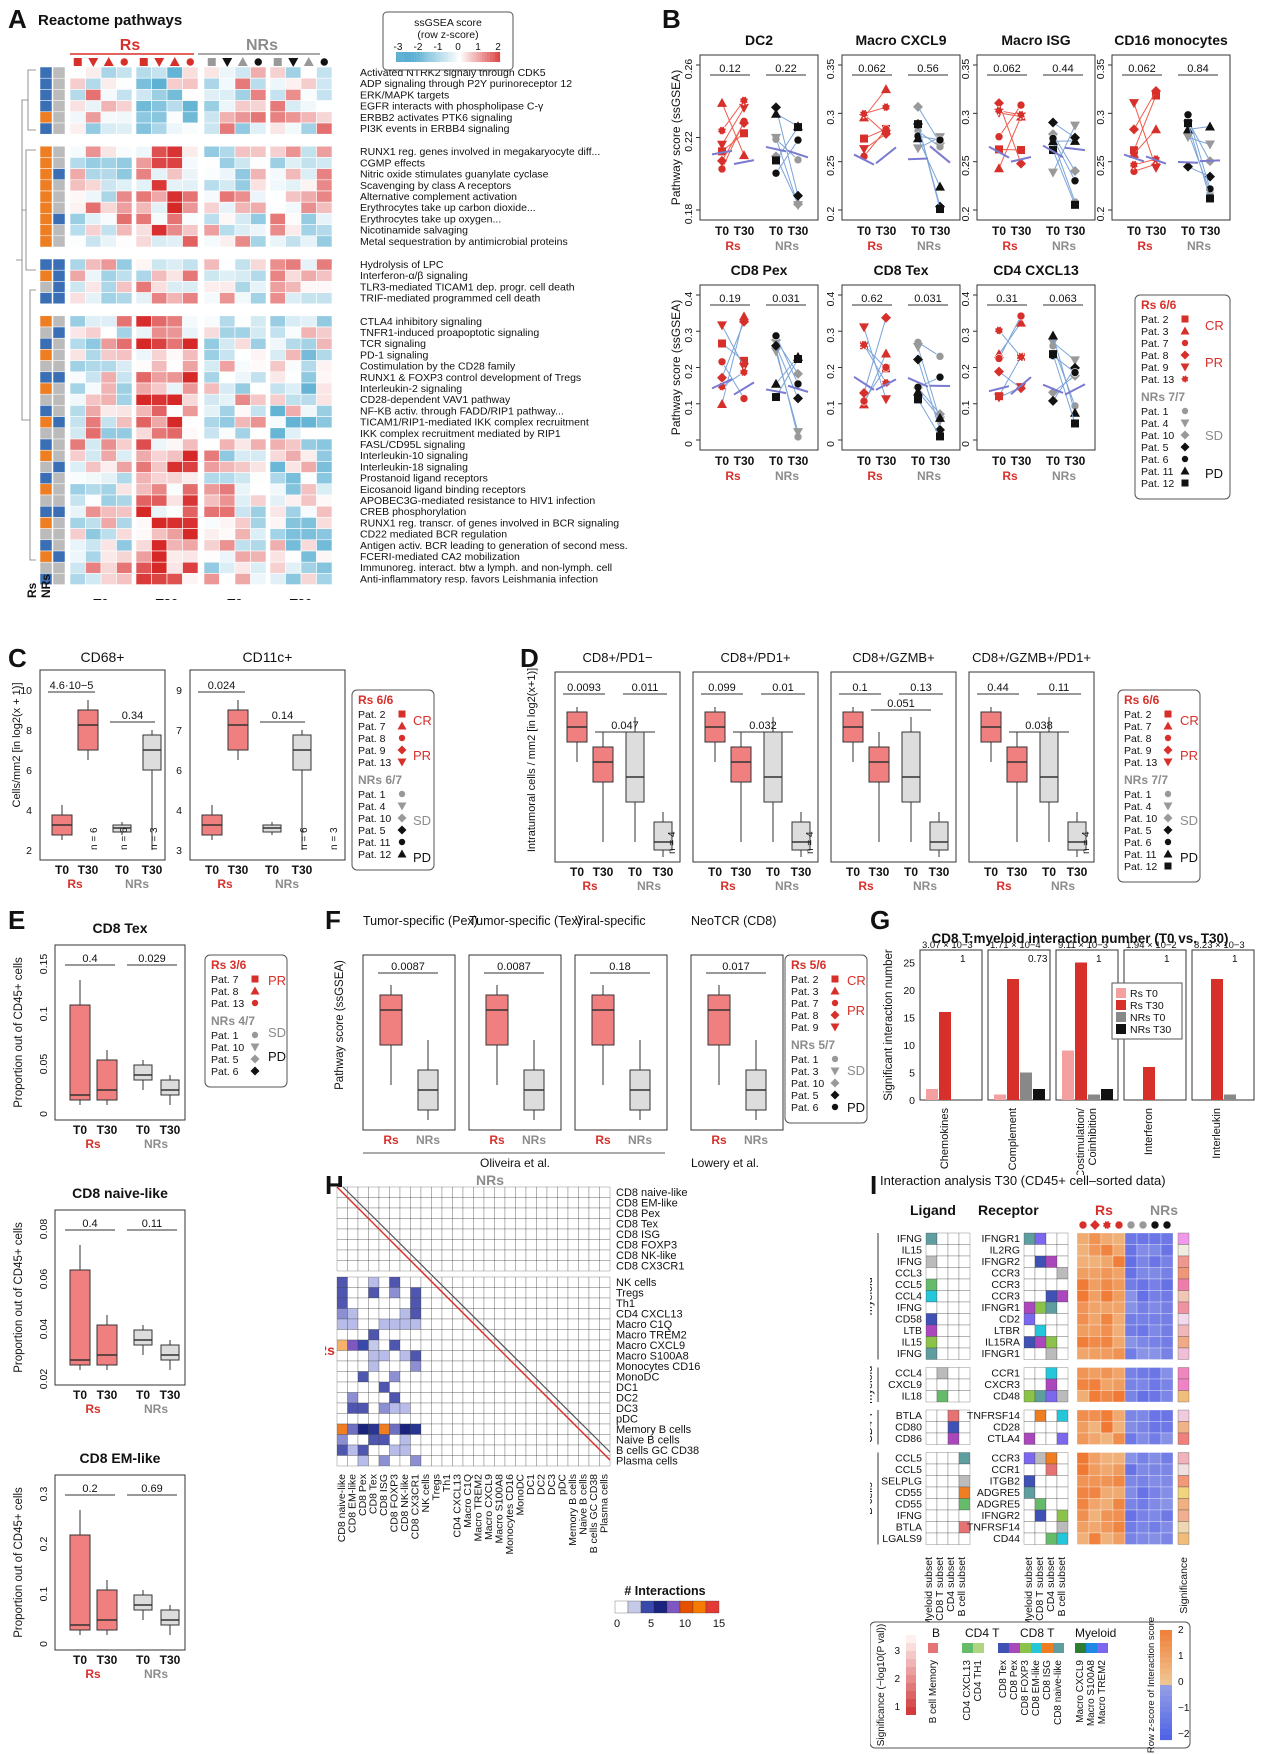  Describe the element at coordinates (1159, 305) in the screenshot. I see `legend-rs-head: Rs 6/6` at that location.